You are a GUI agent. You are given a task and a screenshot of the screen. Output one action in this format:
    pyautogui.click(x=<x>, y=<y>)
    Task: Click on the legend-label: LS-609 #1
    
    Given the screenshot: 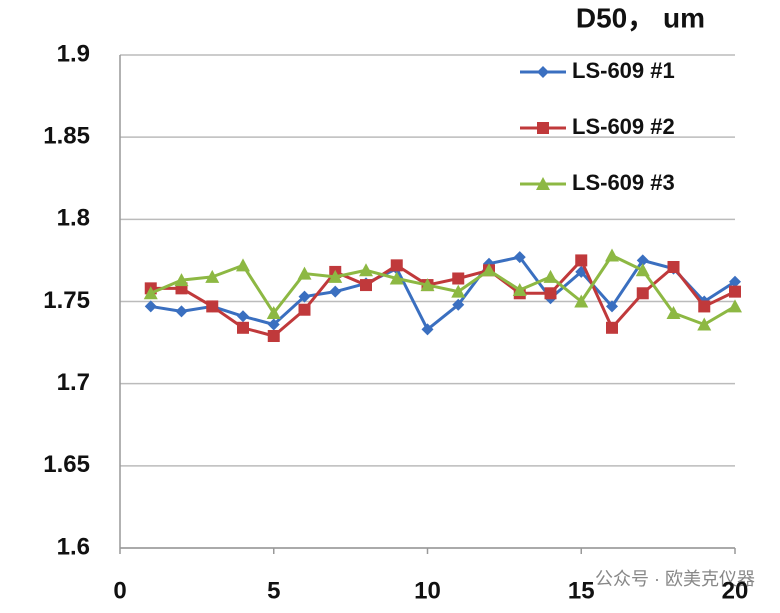 What is the action you would take?
    pyautogui.click(x=623, y=70)
    